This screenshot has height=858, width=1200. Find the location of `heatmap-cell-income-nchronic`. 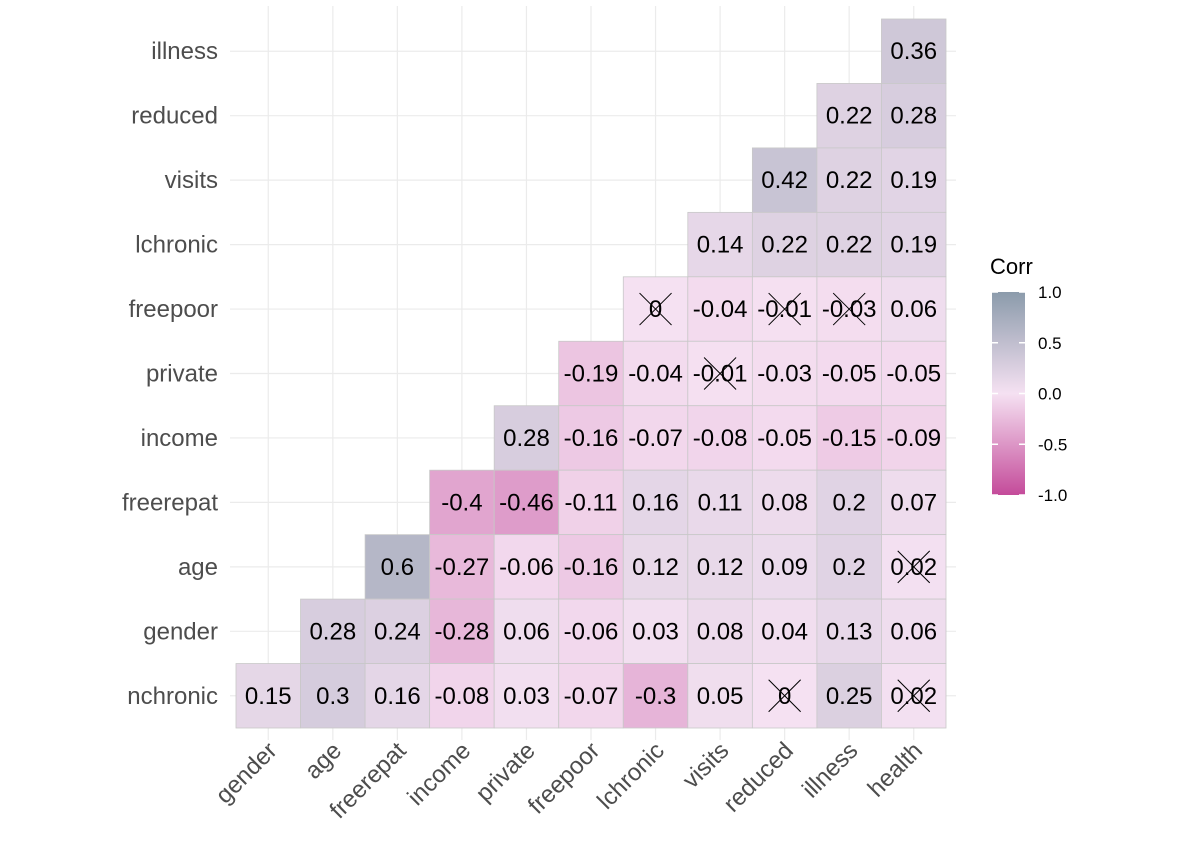

heatmap-cell-income-nchronic is located at coordinates (462, 696).